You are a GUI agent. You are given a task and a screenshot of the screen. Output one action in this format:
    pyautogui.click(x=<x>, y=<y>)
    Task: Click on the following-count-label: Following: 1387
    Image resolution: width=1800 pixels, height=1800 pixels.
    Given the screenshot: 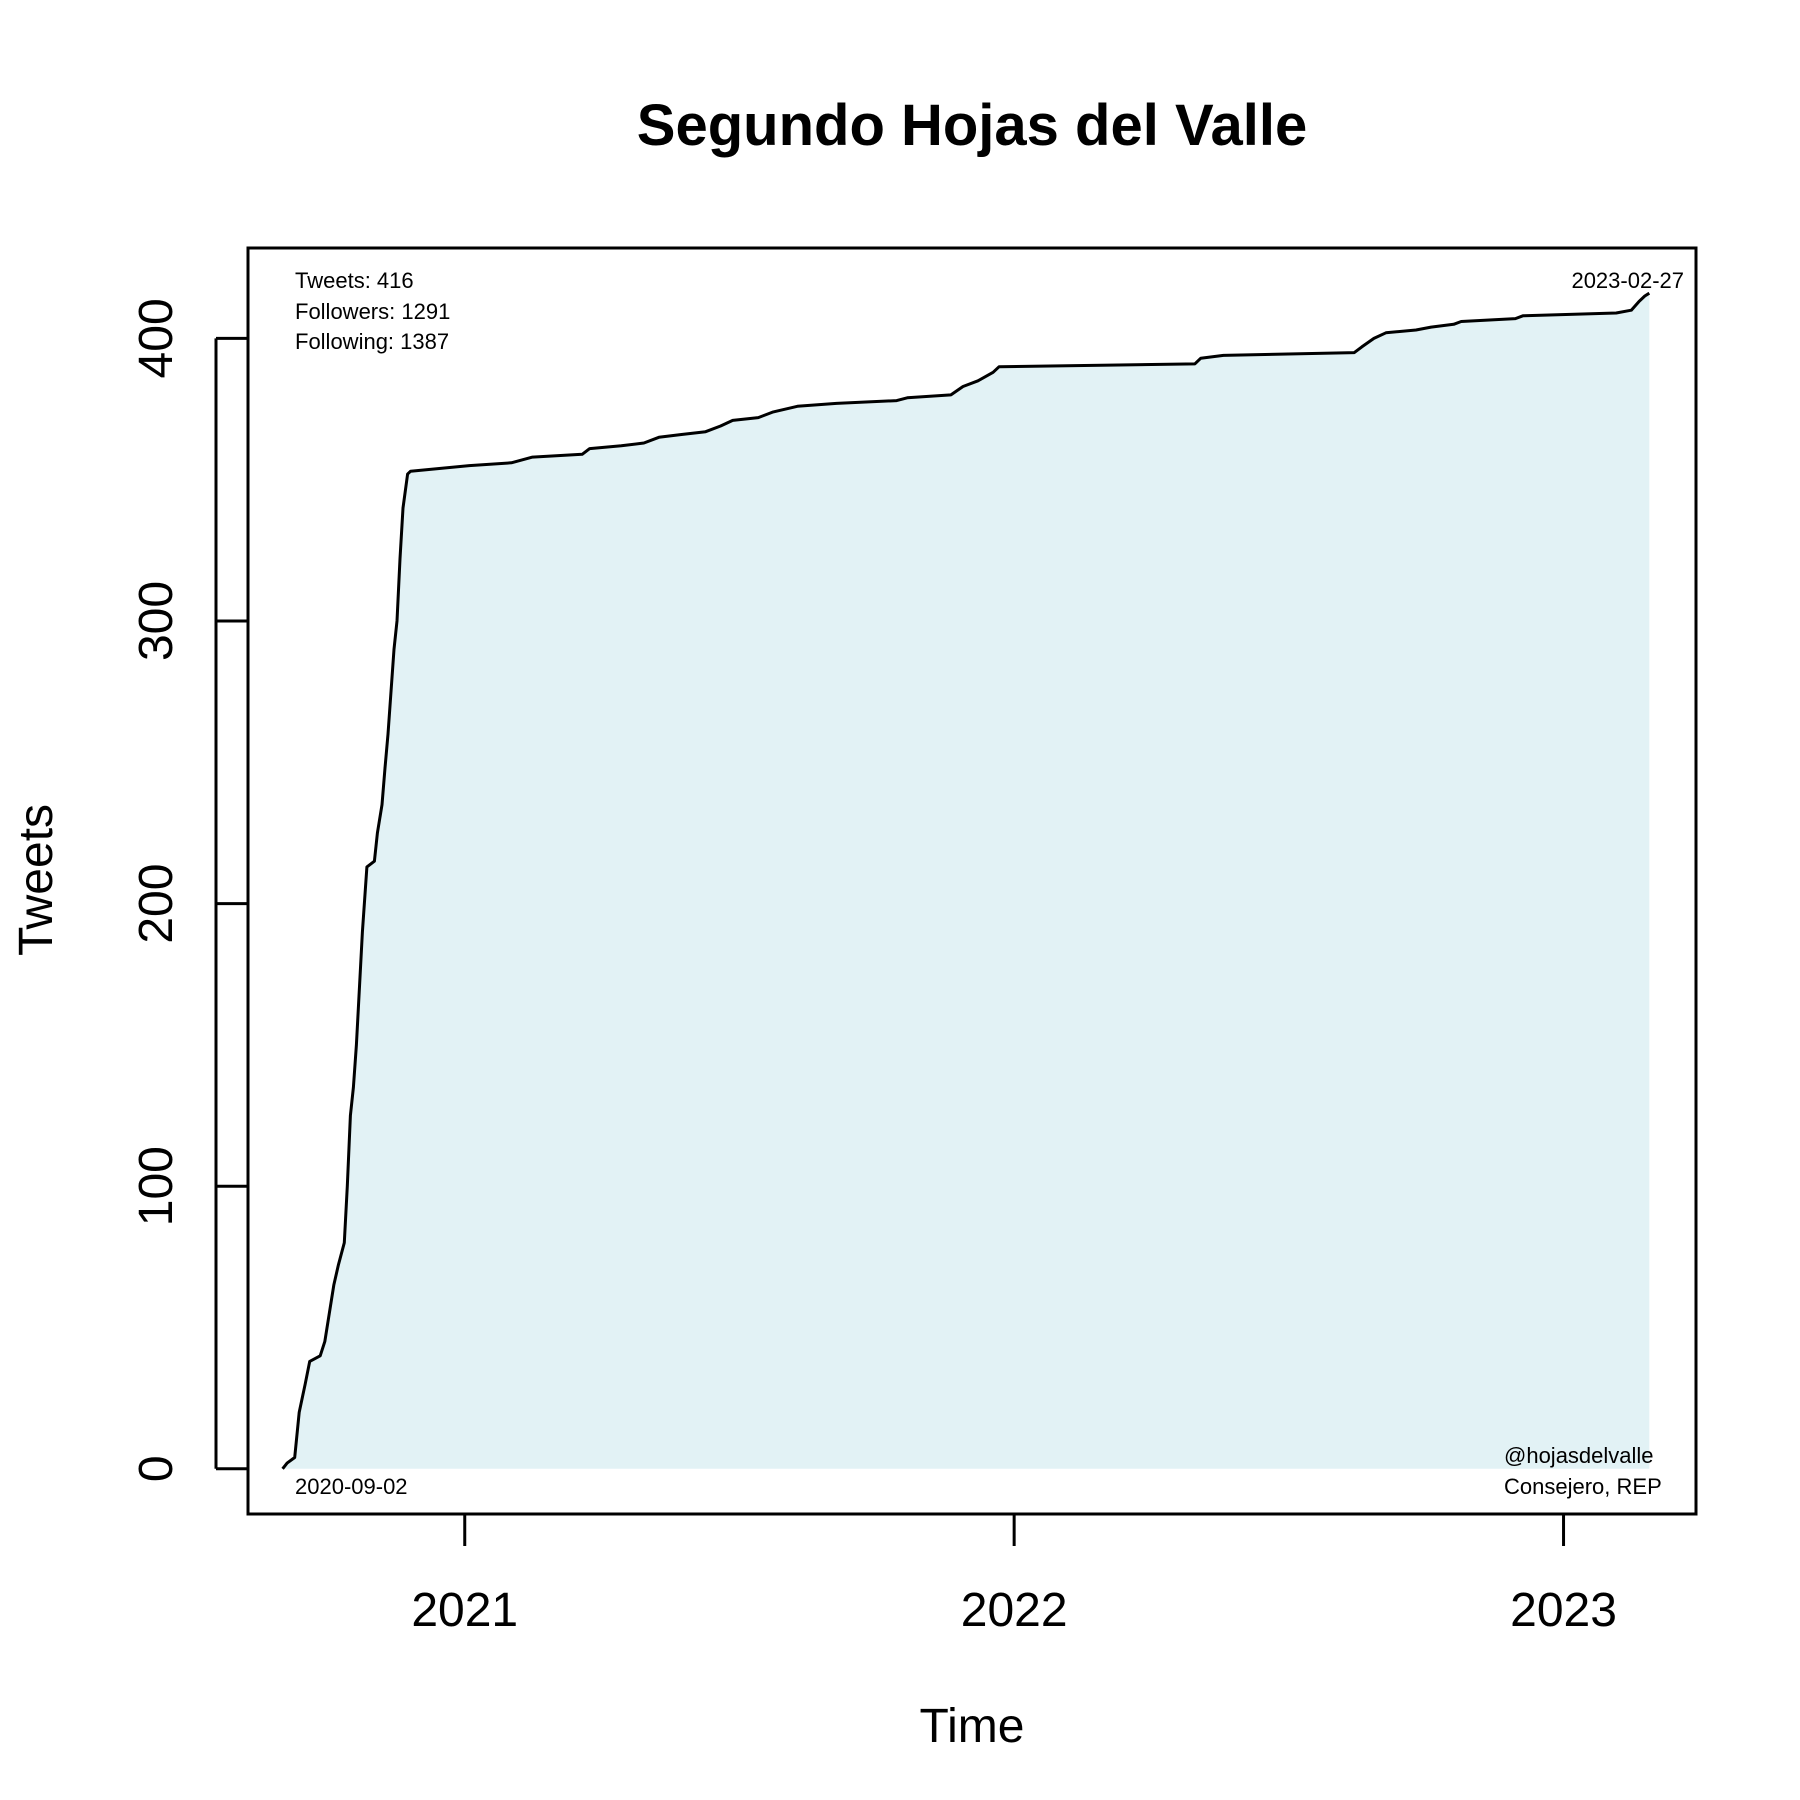 What is the action you would take?
    pyautogui.click(x=372, y=341)
    